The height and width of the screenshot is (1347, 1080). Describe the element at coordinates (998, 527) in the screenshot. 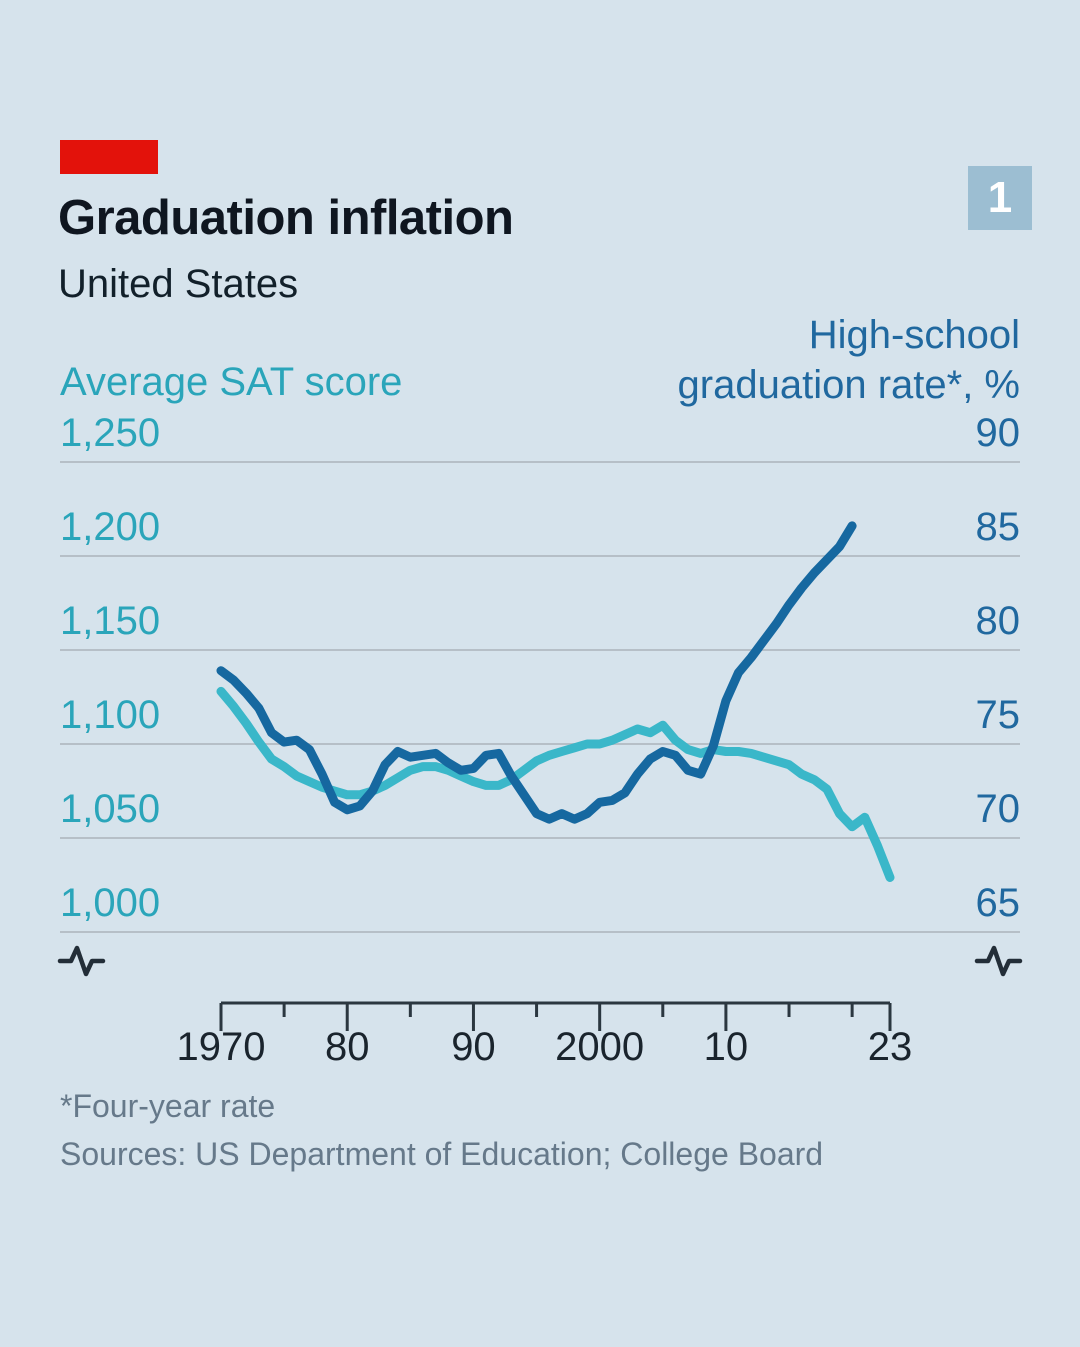

I see `right-axis-tick-label: 85` at that location.